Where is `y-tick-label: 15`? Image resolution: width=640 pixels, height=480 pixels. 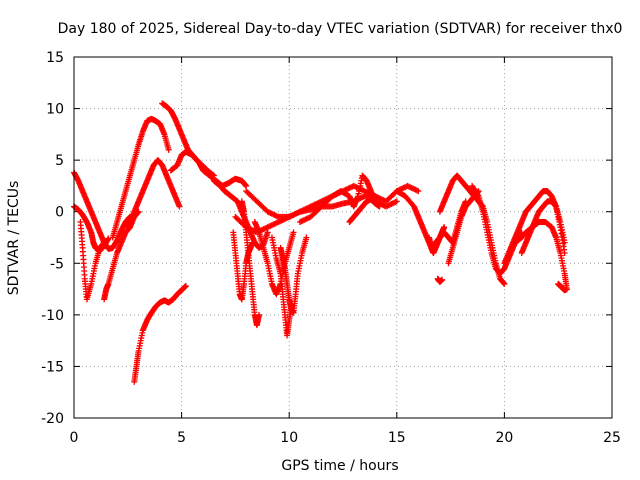 y-tick-label: 15 is located at coordinates (55, 58).